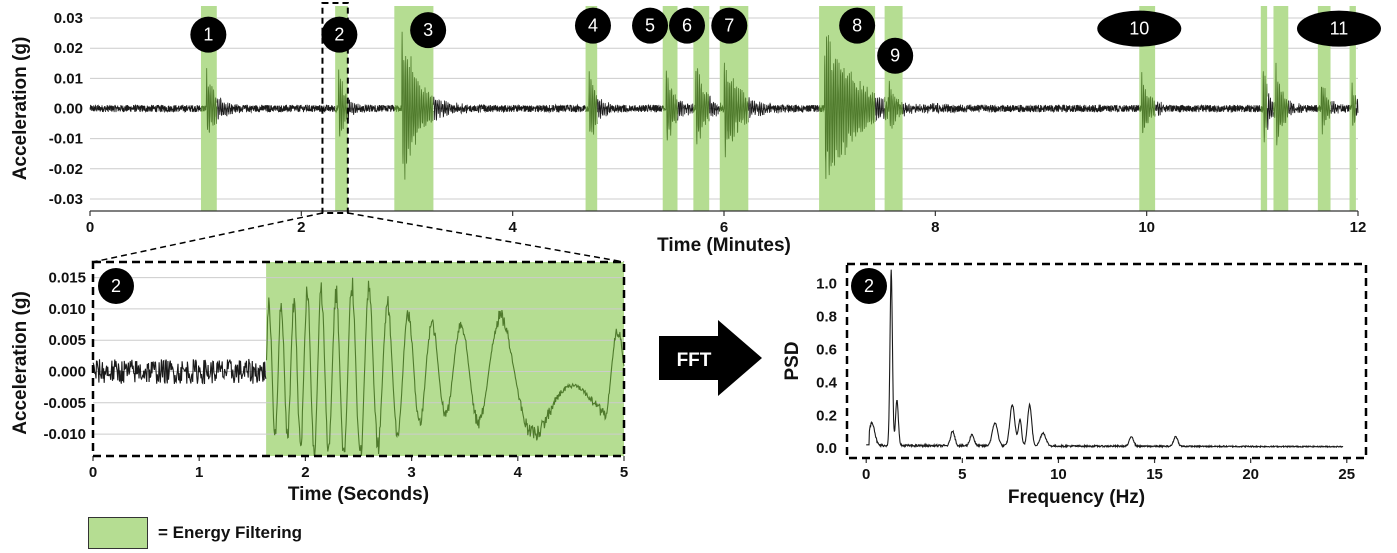 This screenshot has height=553, width=1397. I want to click on event-badge-label: 9, so click(895, 56).